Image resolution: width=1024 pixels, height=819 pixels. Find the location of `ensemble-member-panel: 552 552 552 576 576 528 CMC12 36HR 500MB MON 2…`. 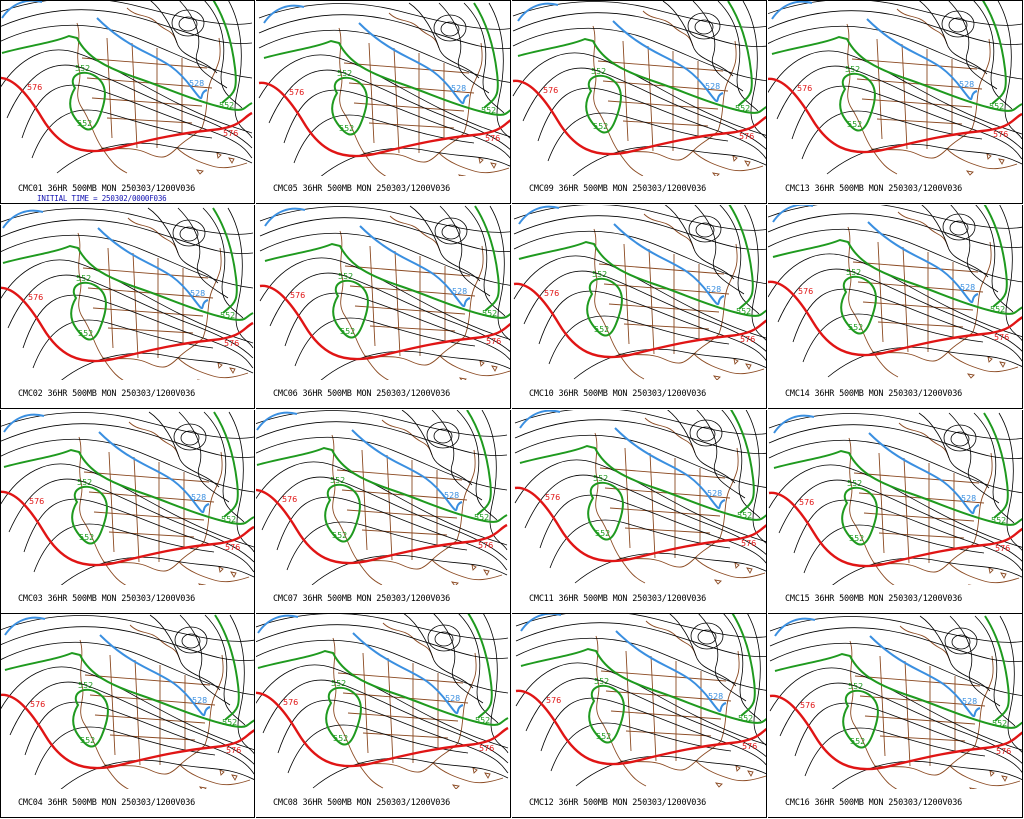

ensemble-member-panel: 552 552 552 576 576 528 CMC12 36HR 500MB MON 2… is located at coordinates (639, 716).